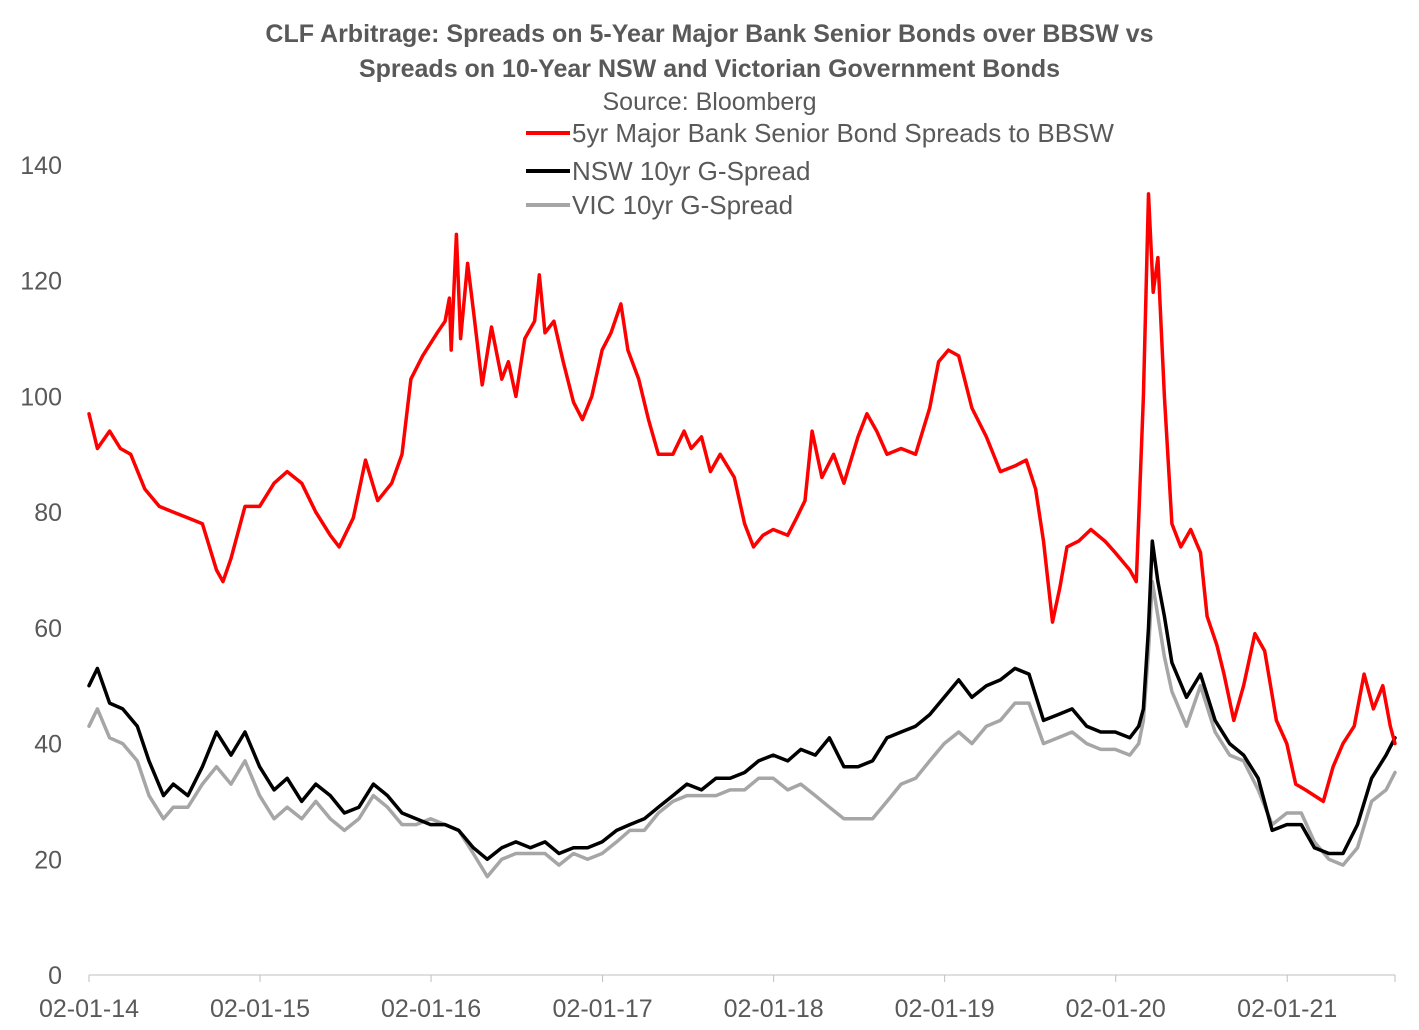 This screenshot has height=1030, width=1419. What do you see at coordinates (691, 171) in the screenshot?
I see `legend-label: NSW 10yr G-Spread` at bounding box center [691, 171].